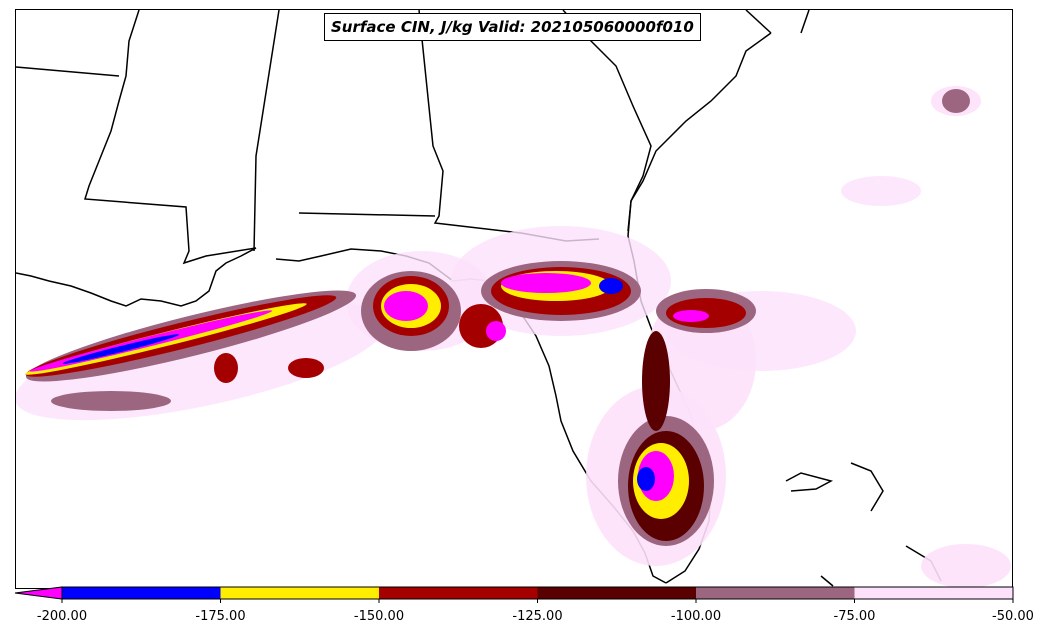 The image size is (1044, 633). What do you see at coordinates (509, 126) in the screenshot?
I see `al-ga-border` at bounding box center [509, 126].